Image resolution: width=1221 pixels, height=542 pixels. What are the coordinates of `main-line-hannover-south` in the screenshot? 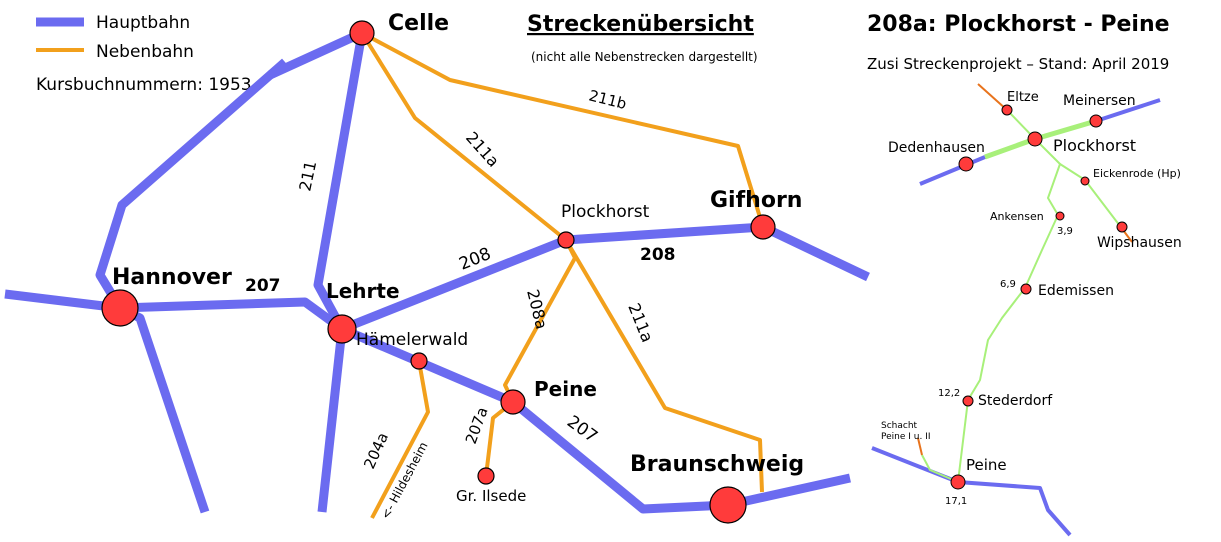 It's located at (163, 408).